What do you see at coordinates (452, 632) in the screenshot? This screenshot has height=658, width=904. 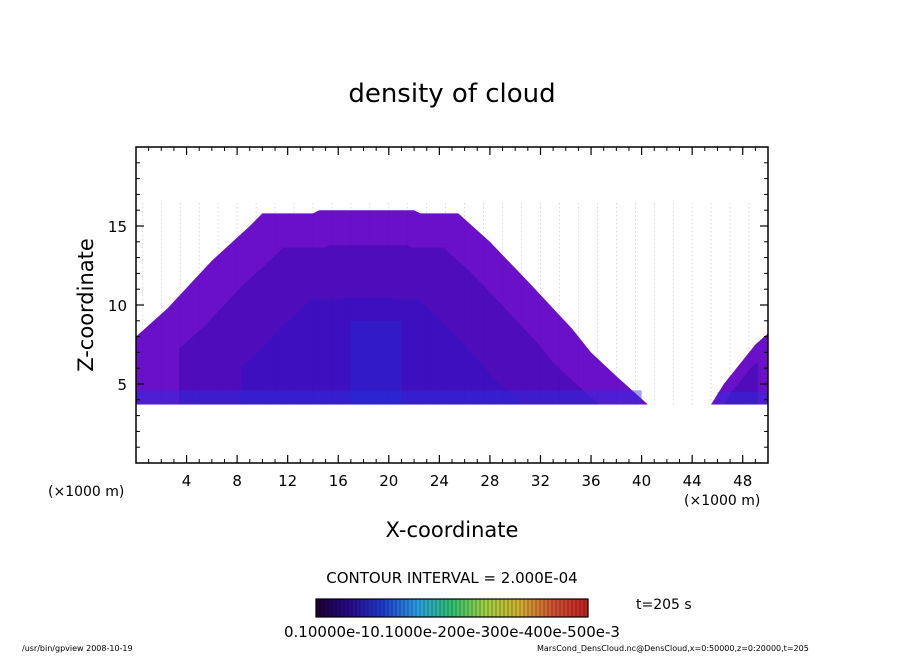 I see `colorbar-tick-labels: 0.10000e-10.1000e-200e-300e-400e-500e-3` at bounding box center [452, 632].